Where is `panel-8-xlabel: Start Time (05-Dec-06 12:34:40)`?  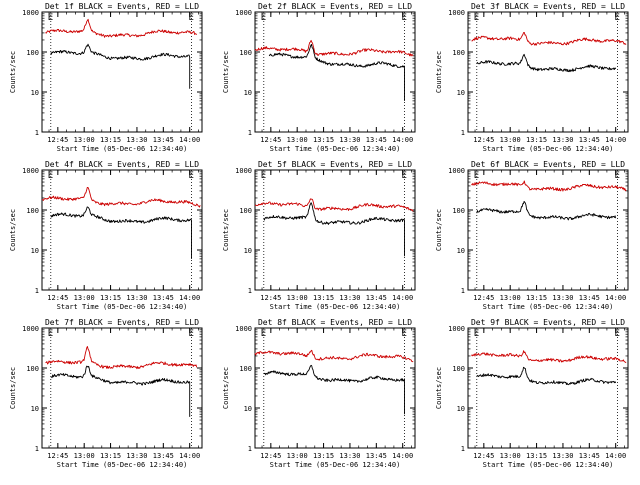 panel-8-xlabel: Start Time (05-Dec-06 12:34:40) is located at coordinates (335, 465).